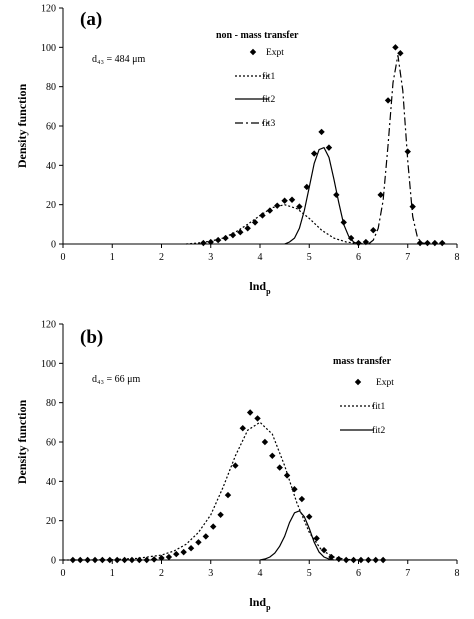  What do you see at coordinates (398, 150) in the screenshot?
I see `series-line-fit3` at bounding box center [398, 150].